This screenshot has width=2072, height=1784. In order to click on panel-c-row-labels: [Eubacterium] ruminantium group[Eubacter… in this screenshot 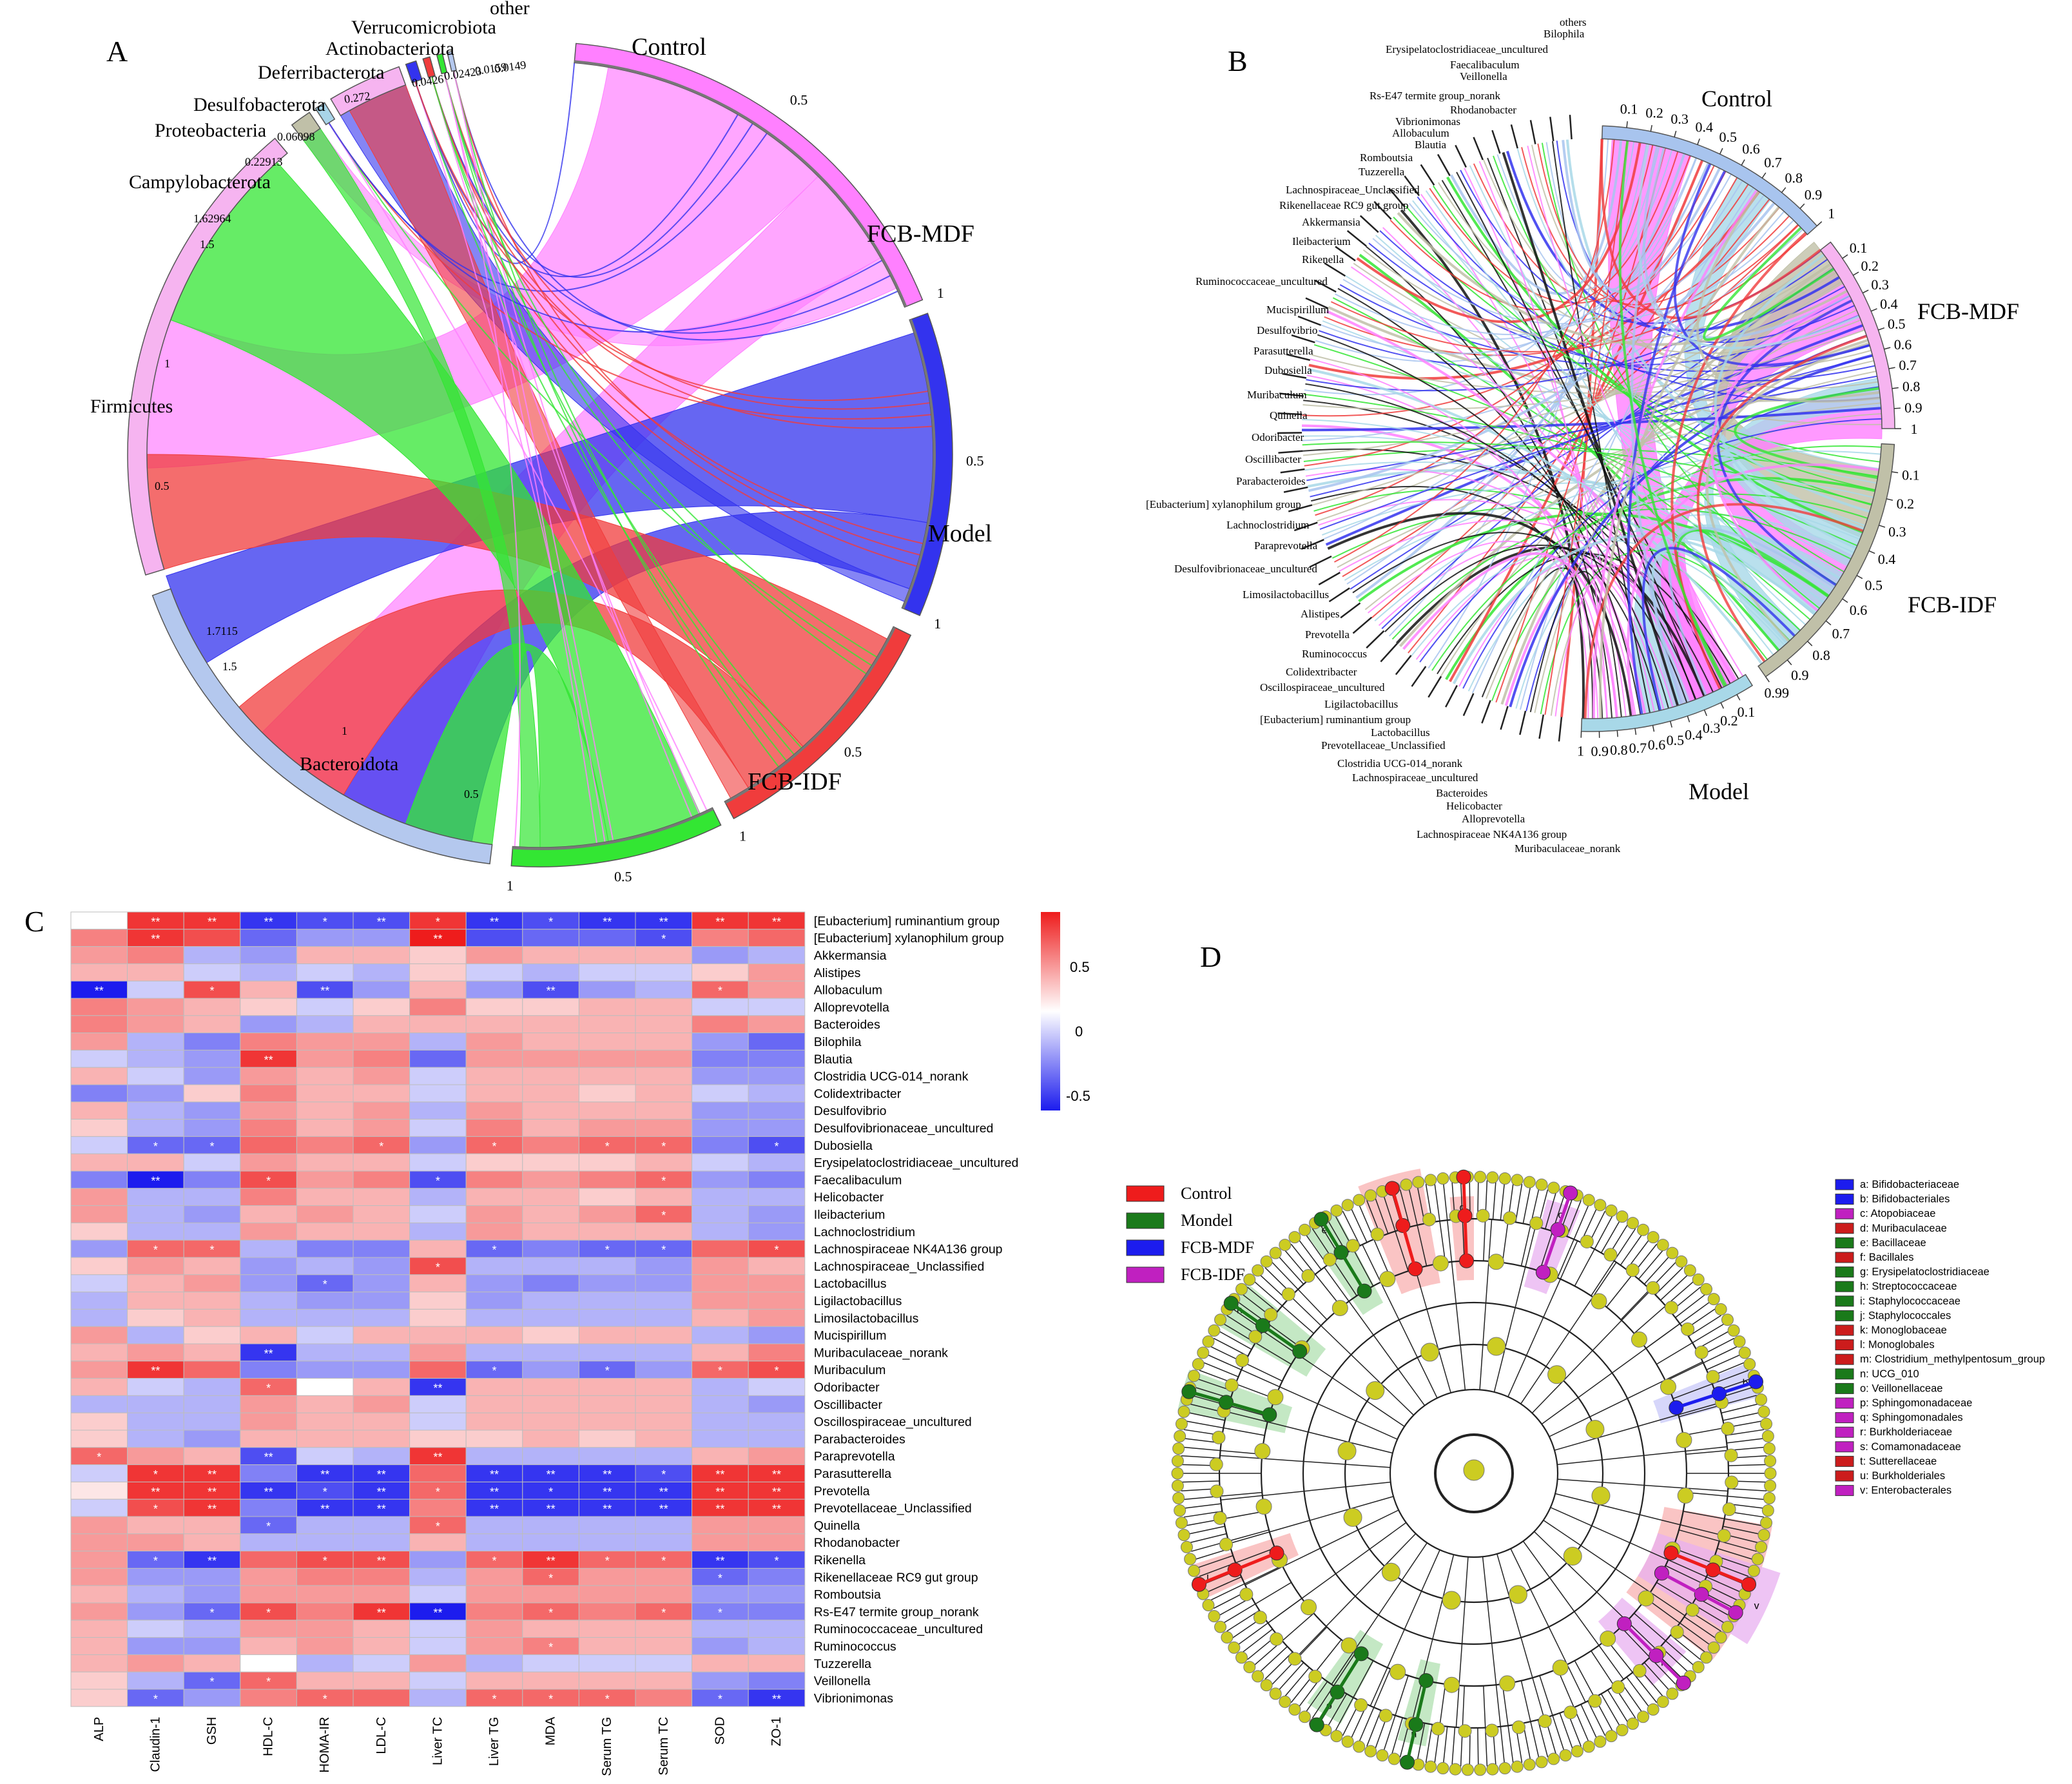, I will do `click(917, 1309)`.